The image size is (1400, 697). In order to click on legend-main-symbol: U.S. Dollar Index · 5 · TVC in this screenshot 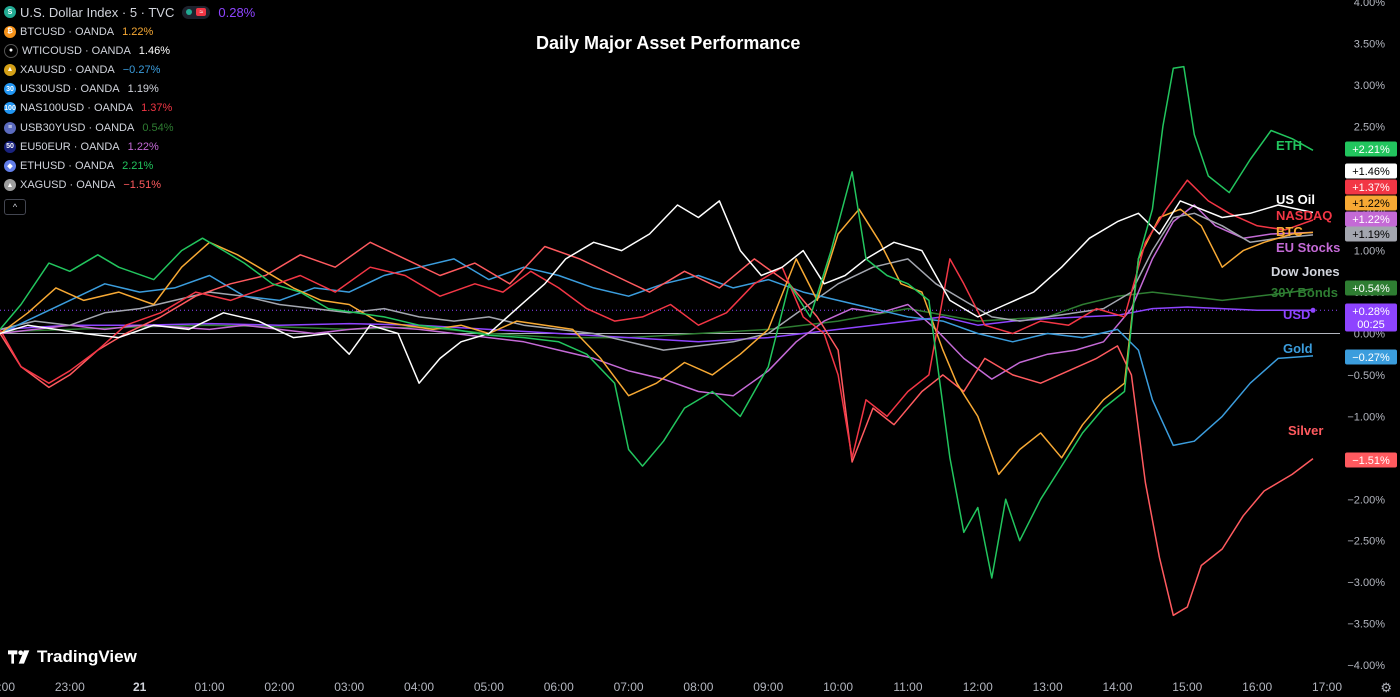, I will do `click(97, 12)`.